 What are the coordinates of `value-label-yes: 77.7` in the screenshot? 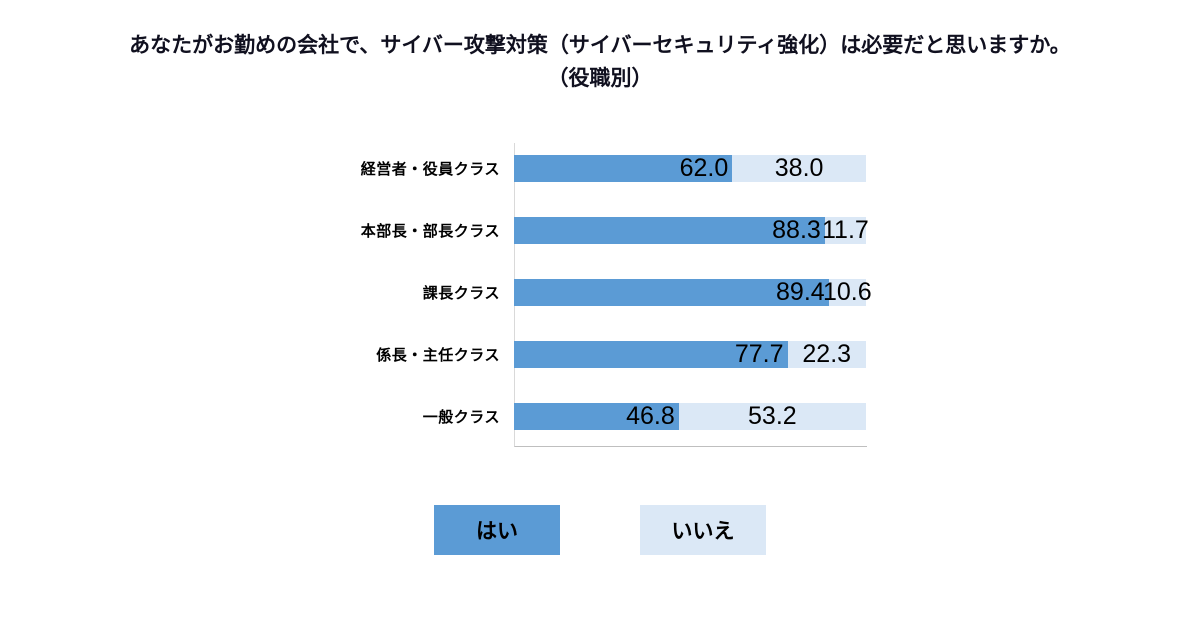 It's located at (759, 353).